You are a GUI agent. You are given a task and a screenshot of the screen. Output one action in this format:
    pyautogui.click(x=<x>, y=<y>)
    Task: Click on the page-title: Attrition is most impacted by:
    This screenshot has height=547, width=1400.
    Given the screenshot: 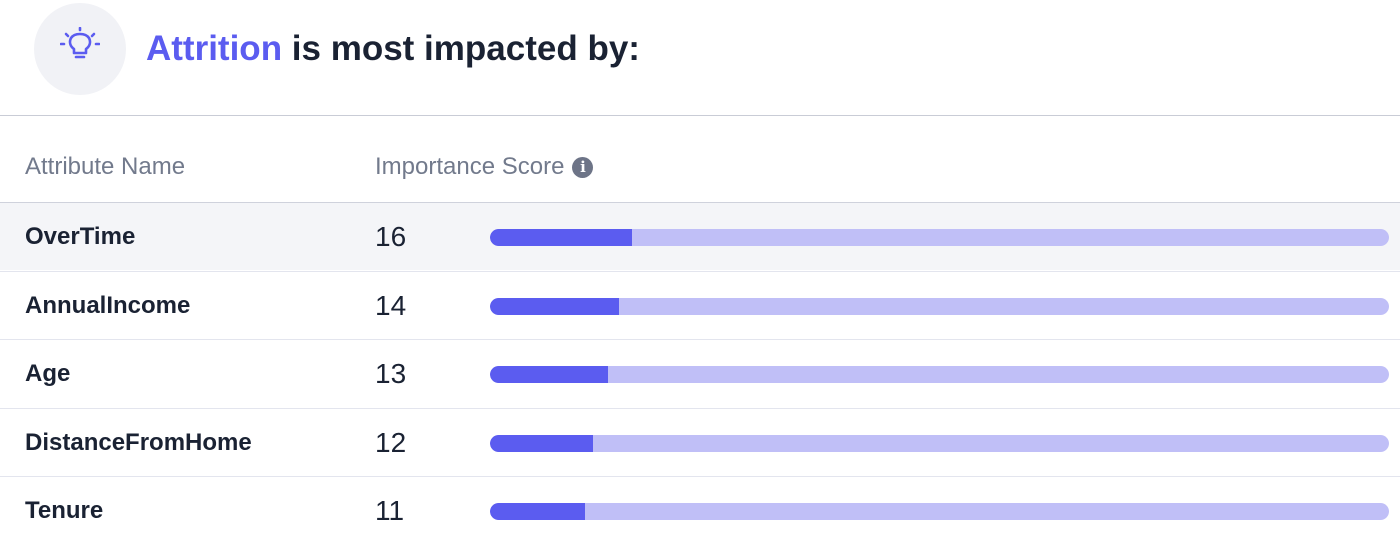 What is the action you would take?
    pyautogui.click(x=393, y=49)
    